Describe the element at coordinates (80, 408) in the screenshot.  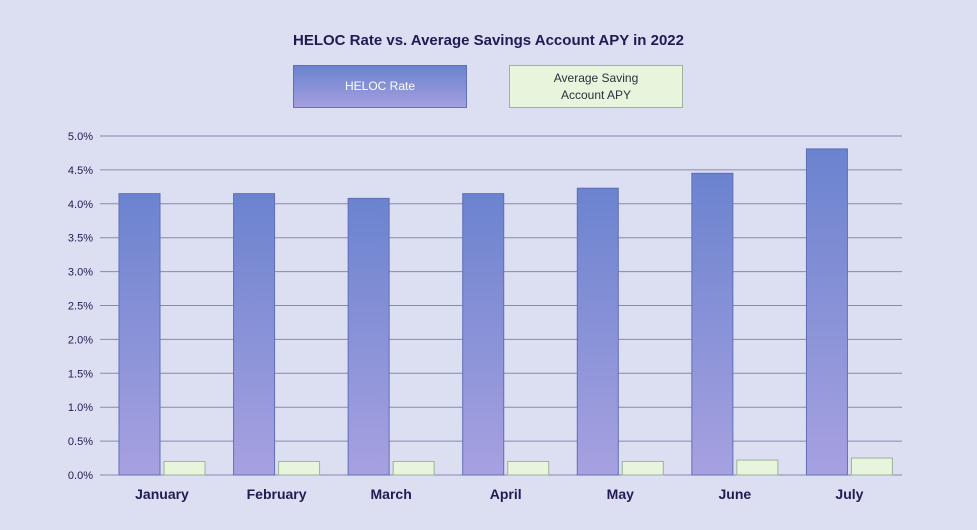
I see `y-tick-label: 1.0%` at that location.